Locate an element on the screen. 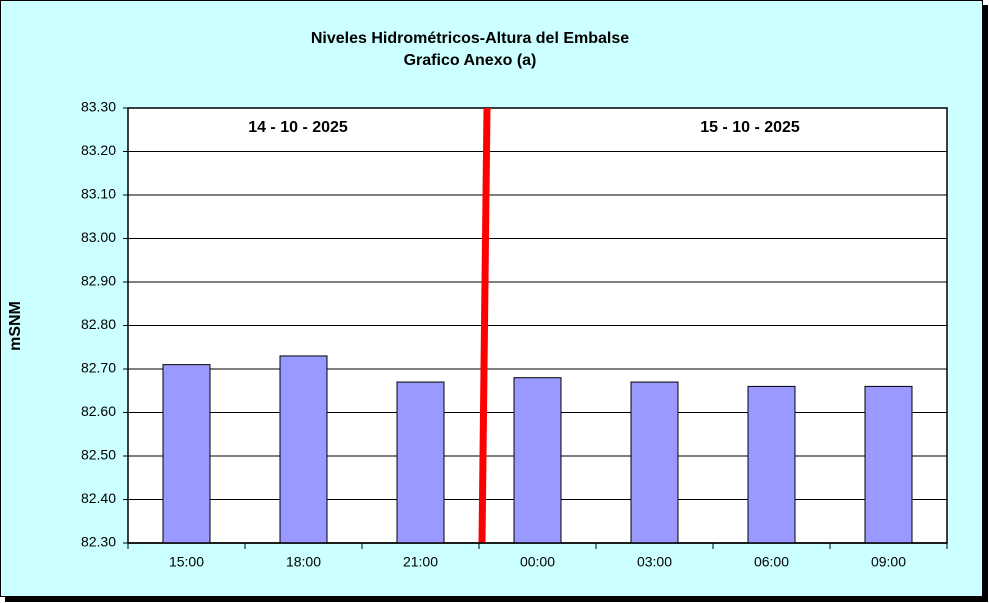 This screenshot has width=989, height=603. x-tick-label: 06:00 is located at coordinates (771, 562).